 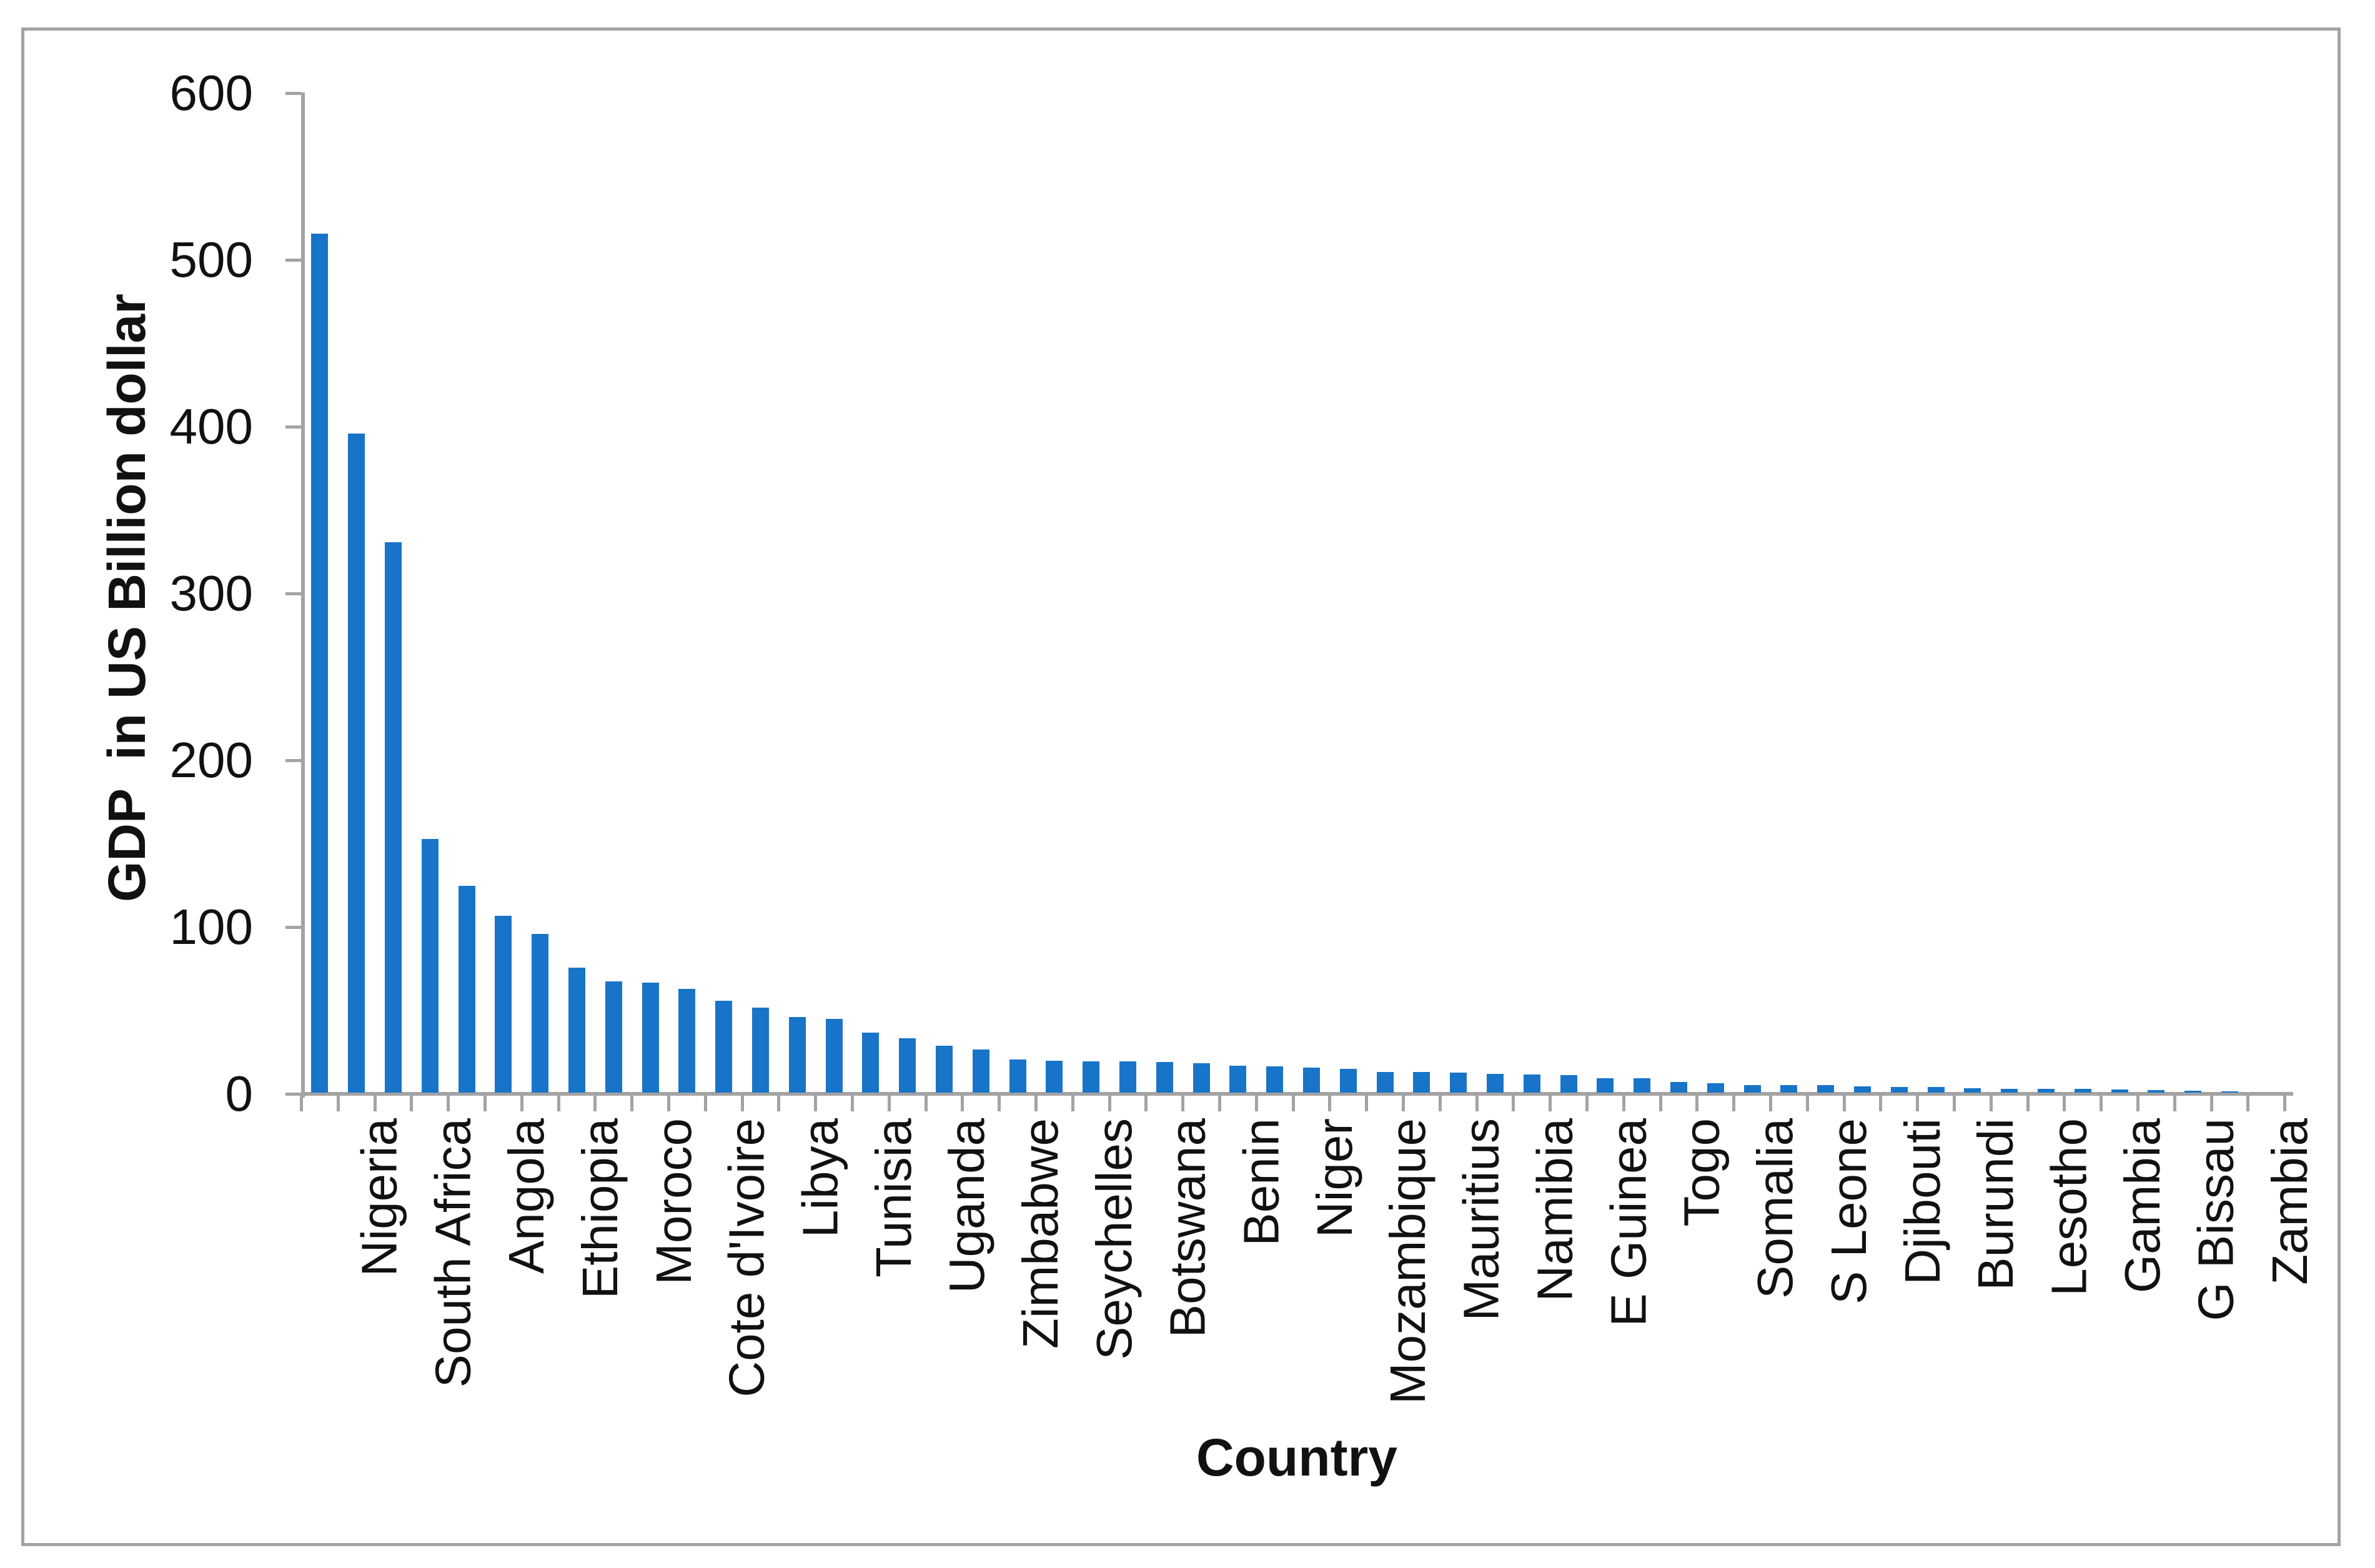 What do you see at coordinates (239, 1093) in the screenshot?
I see `y-tick-label: 0` at bounding box center [239, 1093].